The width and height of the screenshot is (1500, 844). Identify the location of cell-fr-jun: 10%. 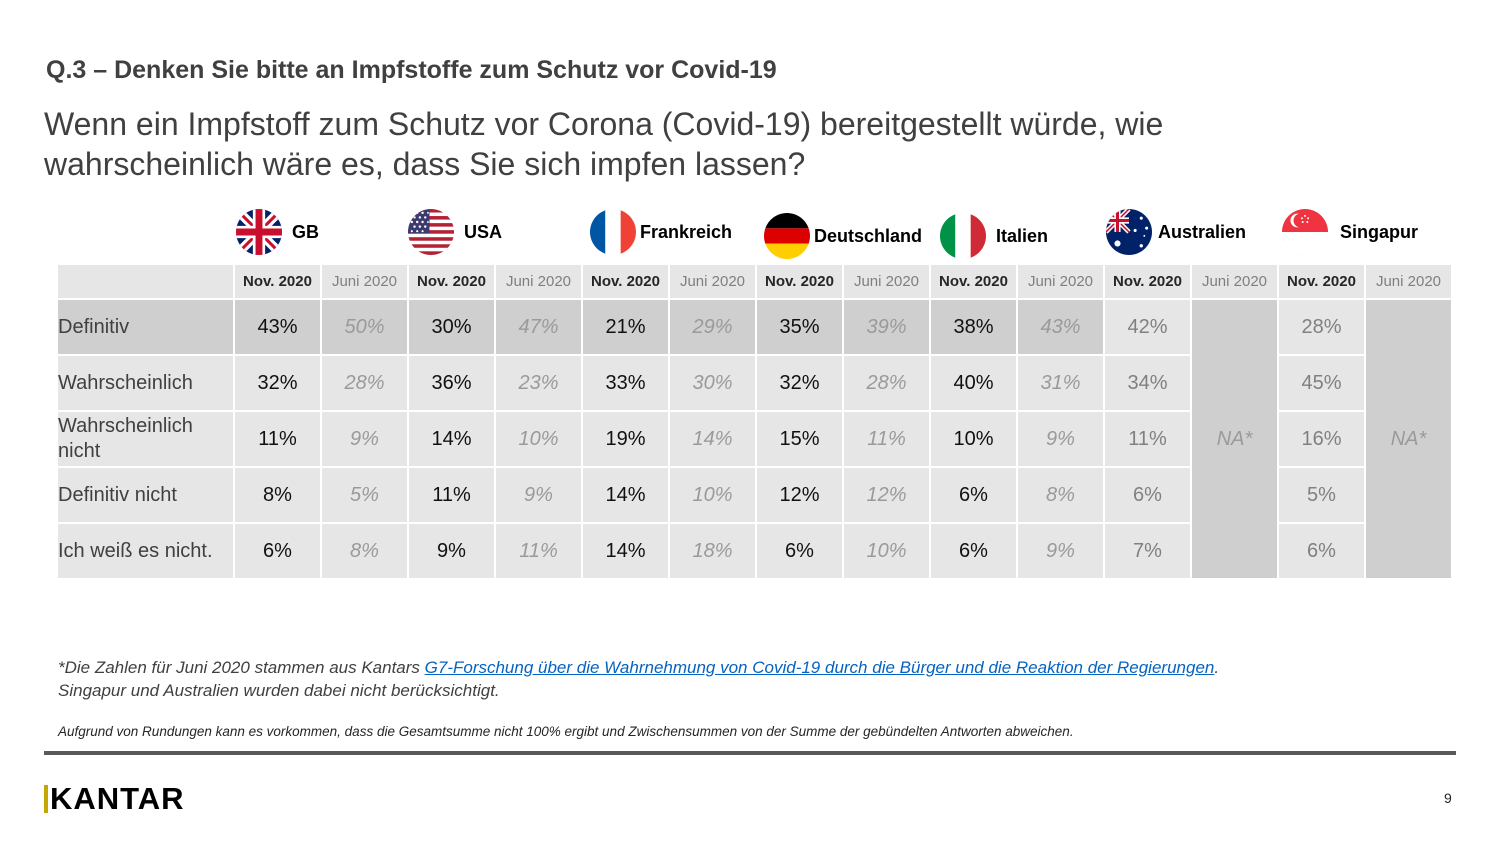
(712, 495).